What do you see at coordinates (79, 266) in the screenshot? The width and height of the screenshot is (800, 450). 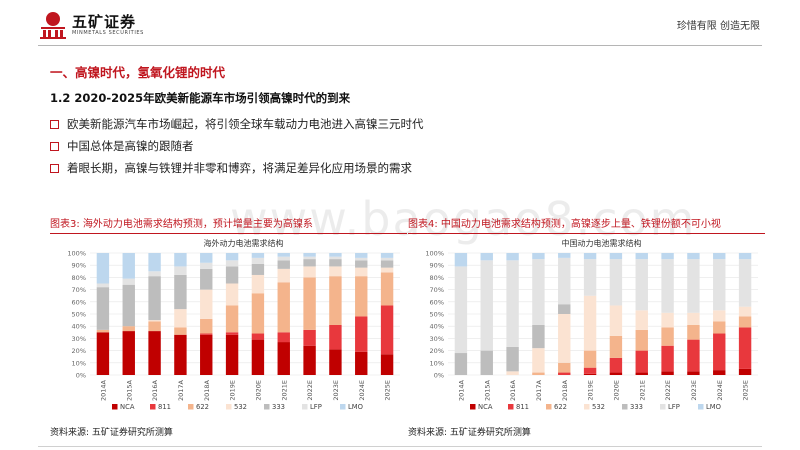 I see `y-tick-label: 90%` at bounding box center [79, 266].